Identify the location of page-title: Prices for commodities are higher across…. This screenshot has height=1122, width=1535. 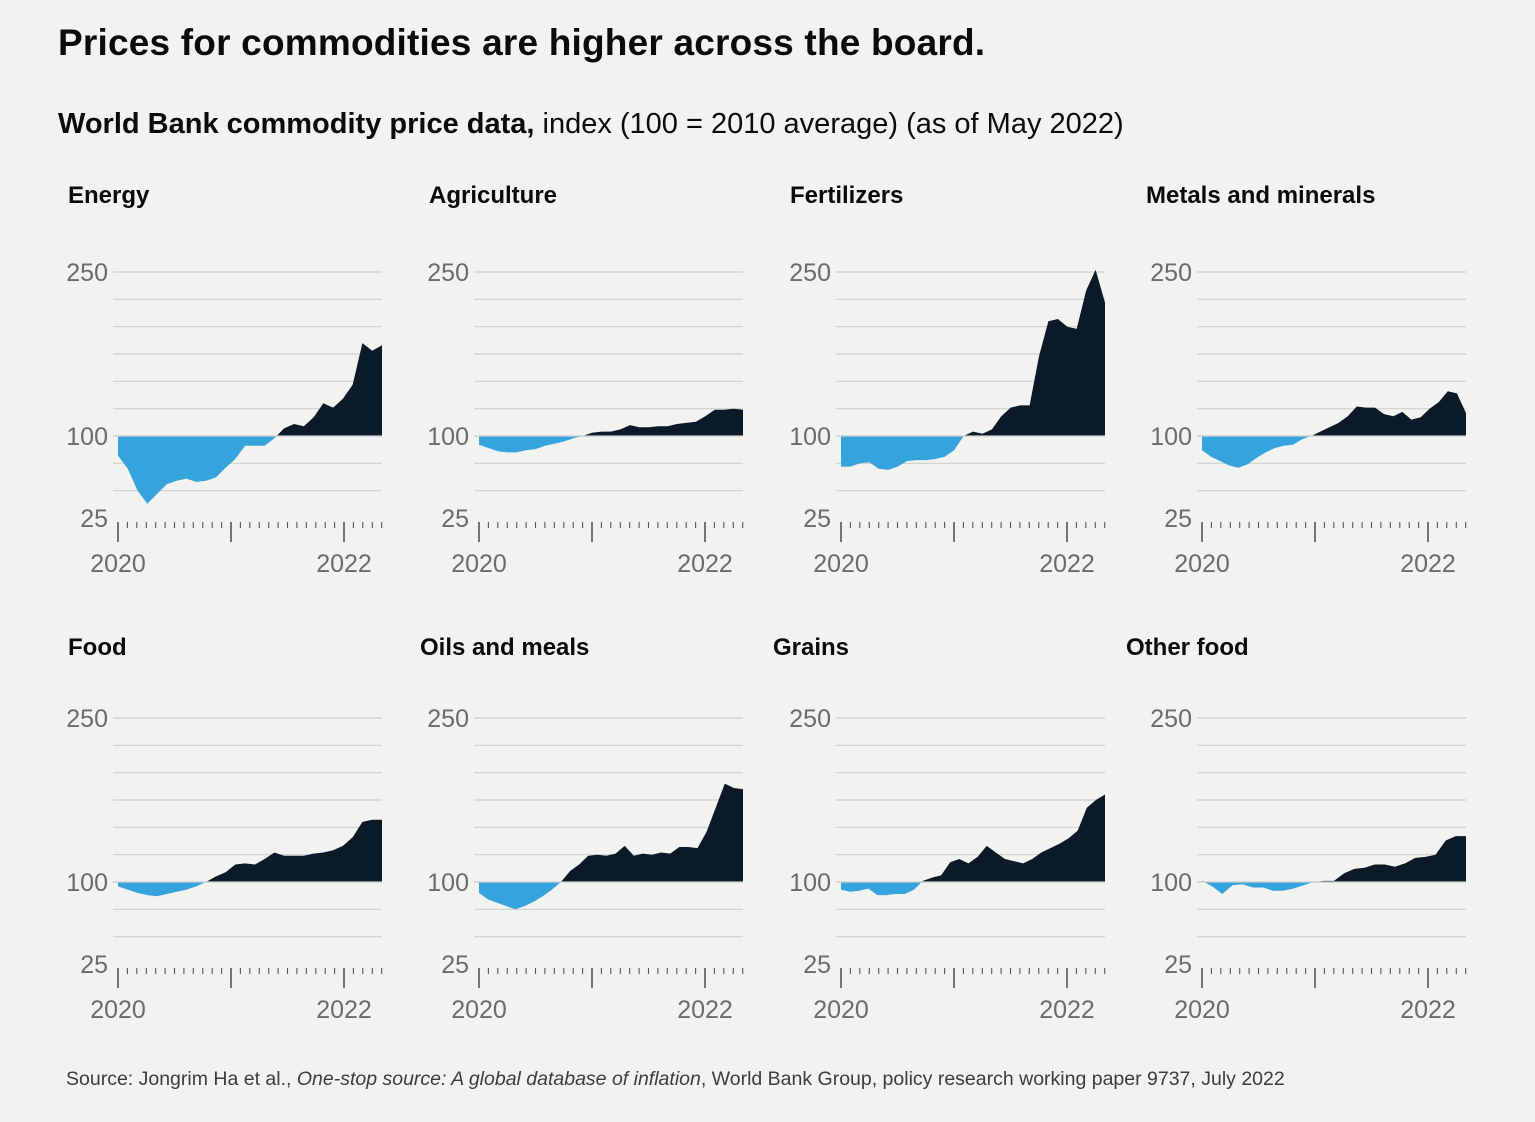
(522, 42).